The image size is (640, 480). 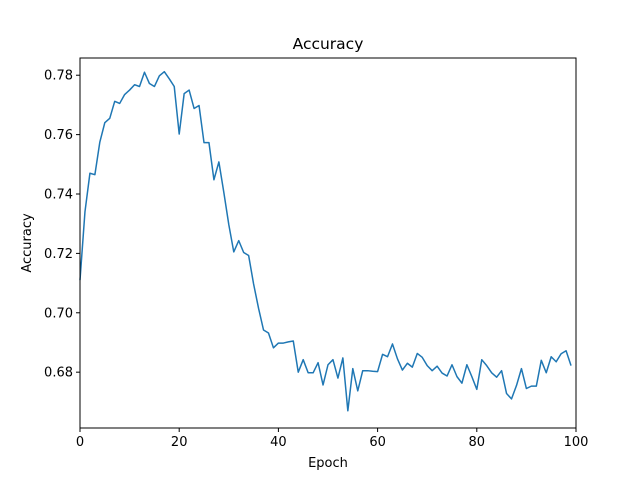 What do you see at coordinates (62, 225) in the screenshot?
I see `y-axis: 0.68 0.70 0.72 0.74 0.76 0.78` at bounding box center [62, 225].